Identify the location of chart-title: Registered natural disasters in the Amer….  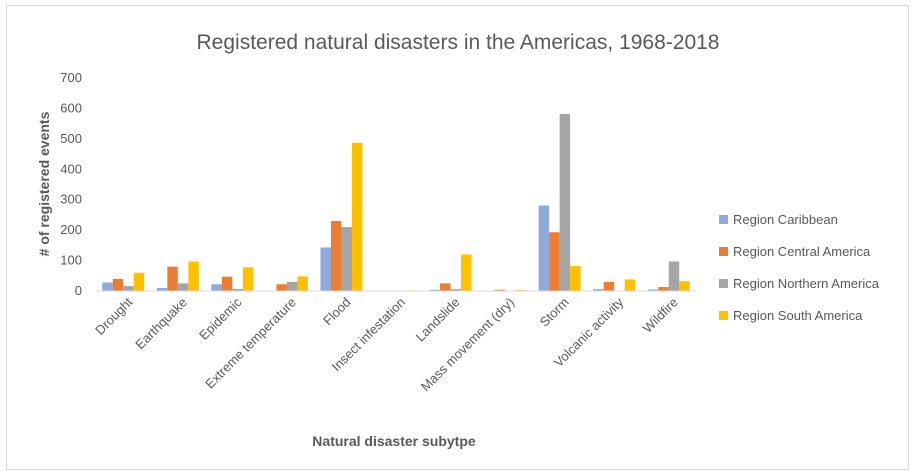
(458, 42).